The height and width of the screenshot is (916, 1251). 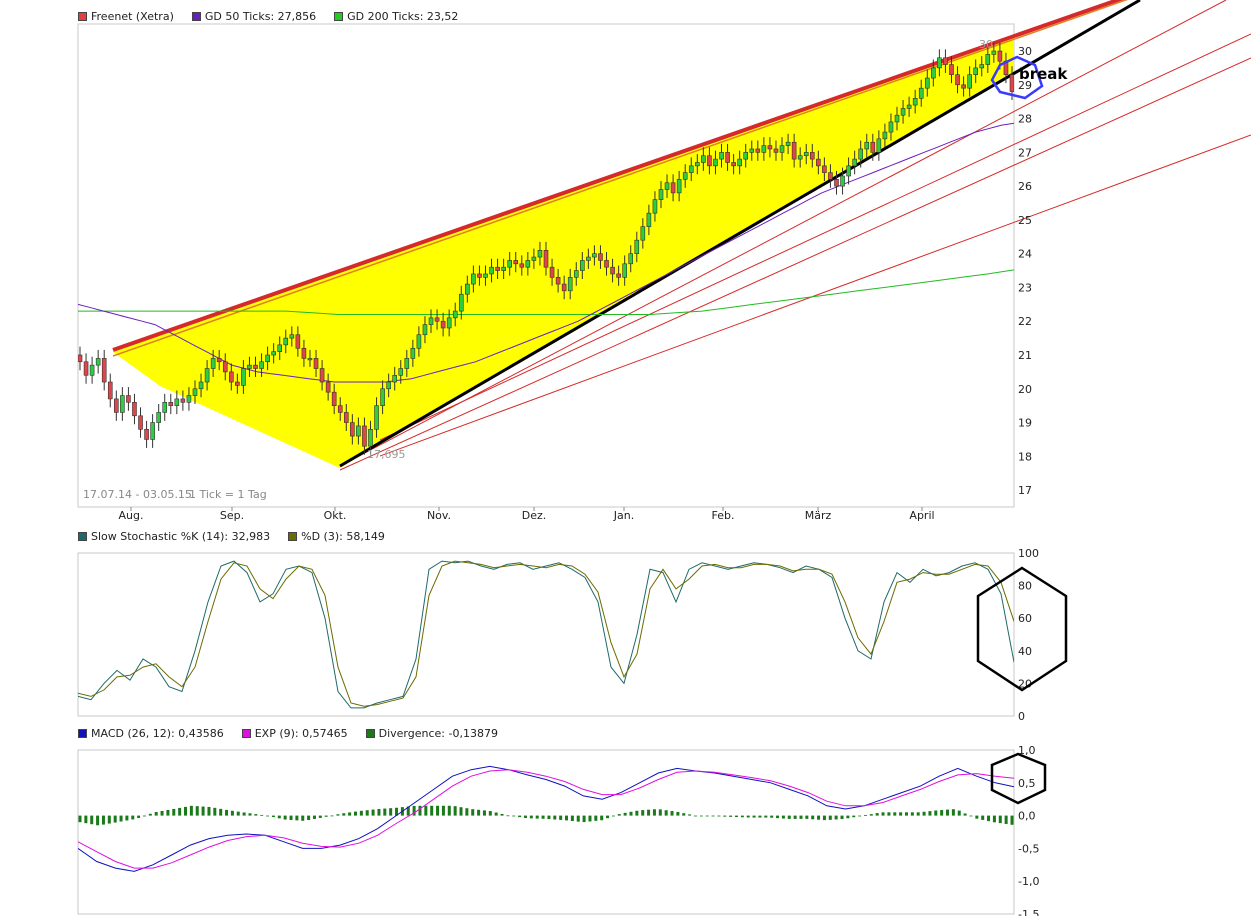 I want to click on legend-swatch-stoch-d, so click(x=293, y=536).